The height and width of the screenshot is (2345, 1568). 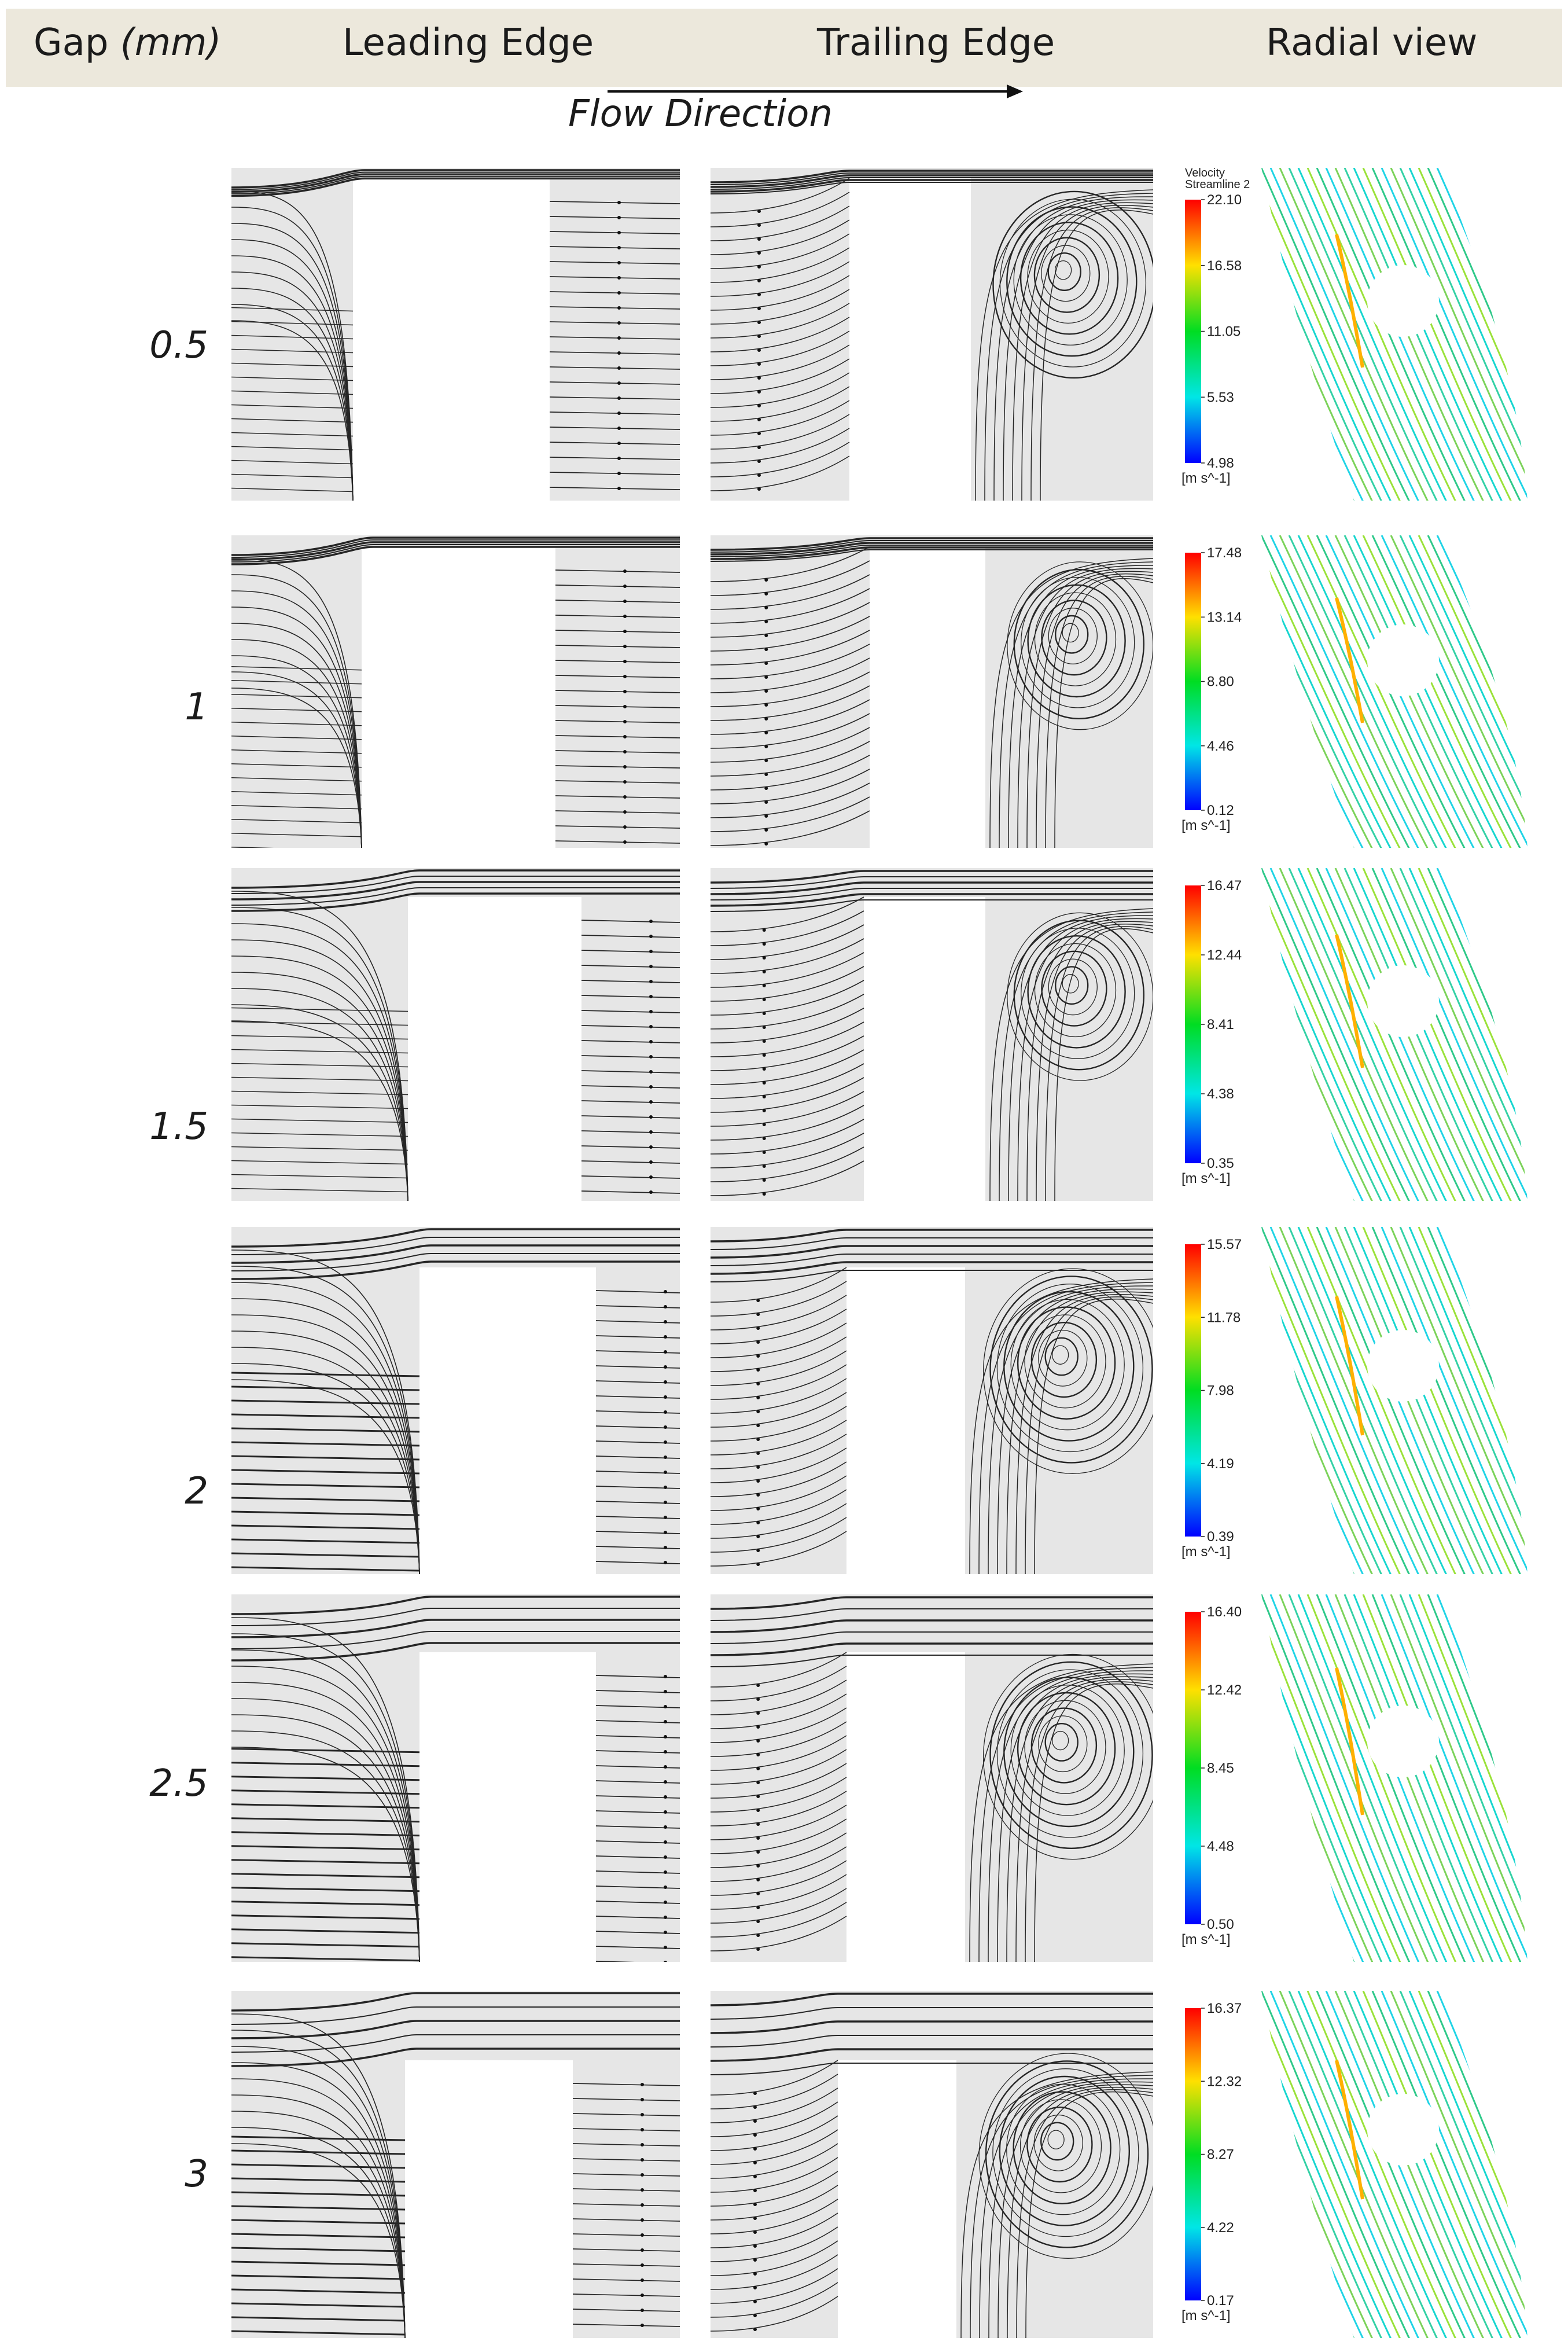 What do you see at coordinates (1224, 1317) in the screenshot?
I see `legend-tick-label: 11.78` at bounding box center [1224, 1317].